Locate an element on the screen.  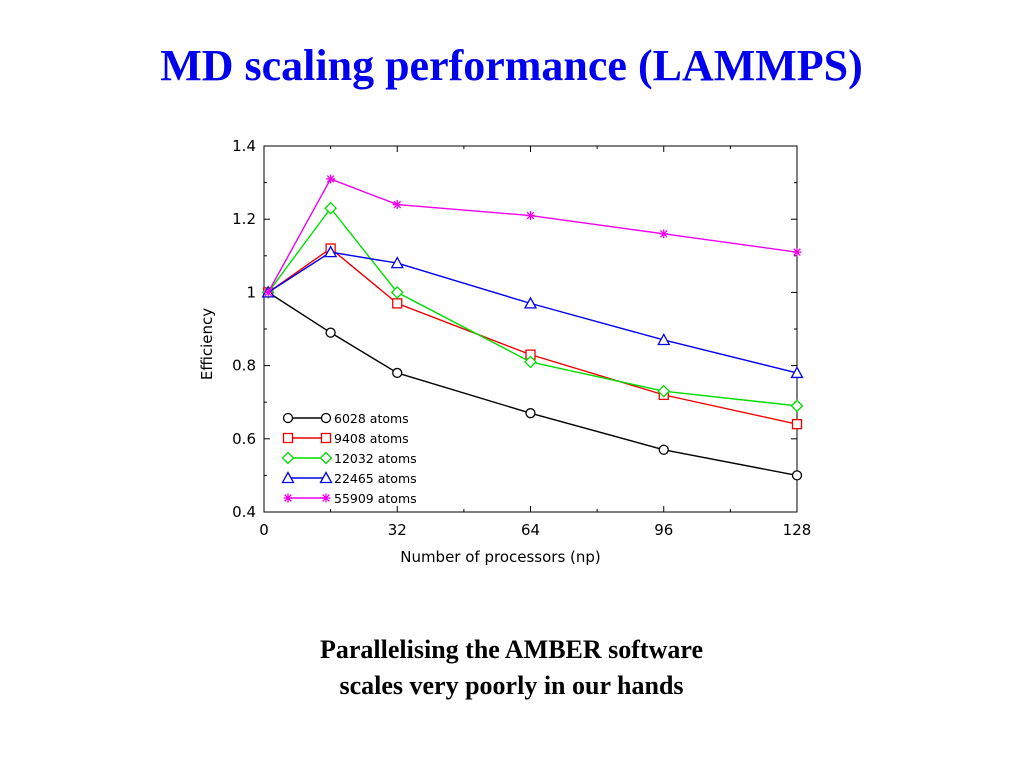
slide-title: MD scaling performance (LAMMPS) is located at coordinates (511, 65).